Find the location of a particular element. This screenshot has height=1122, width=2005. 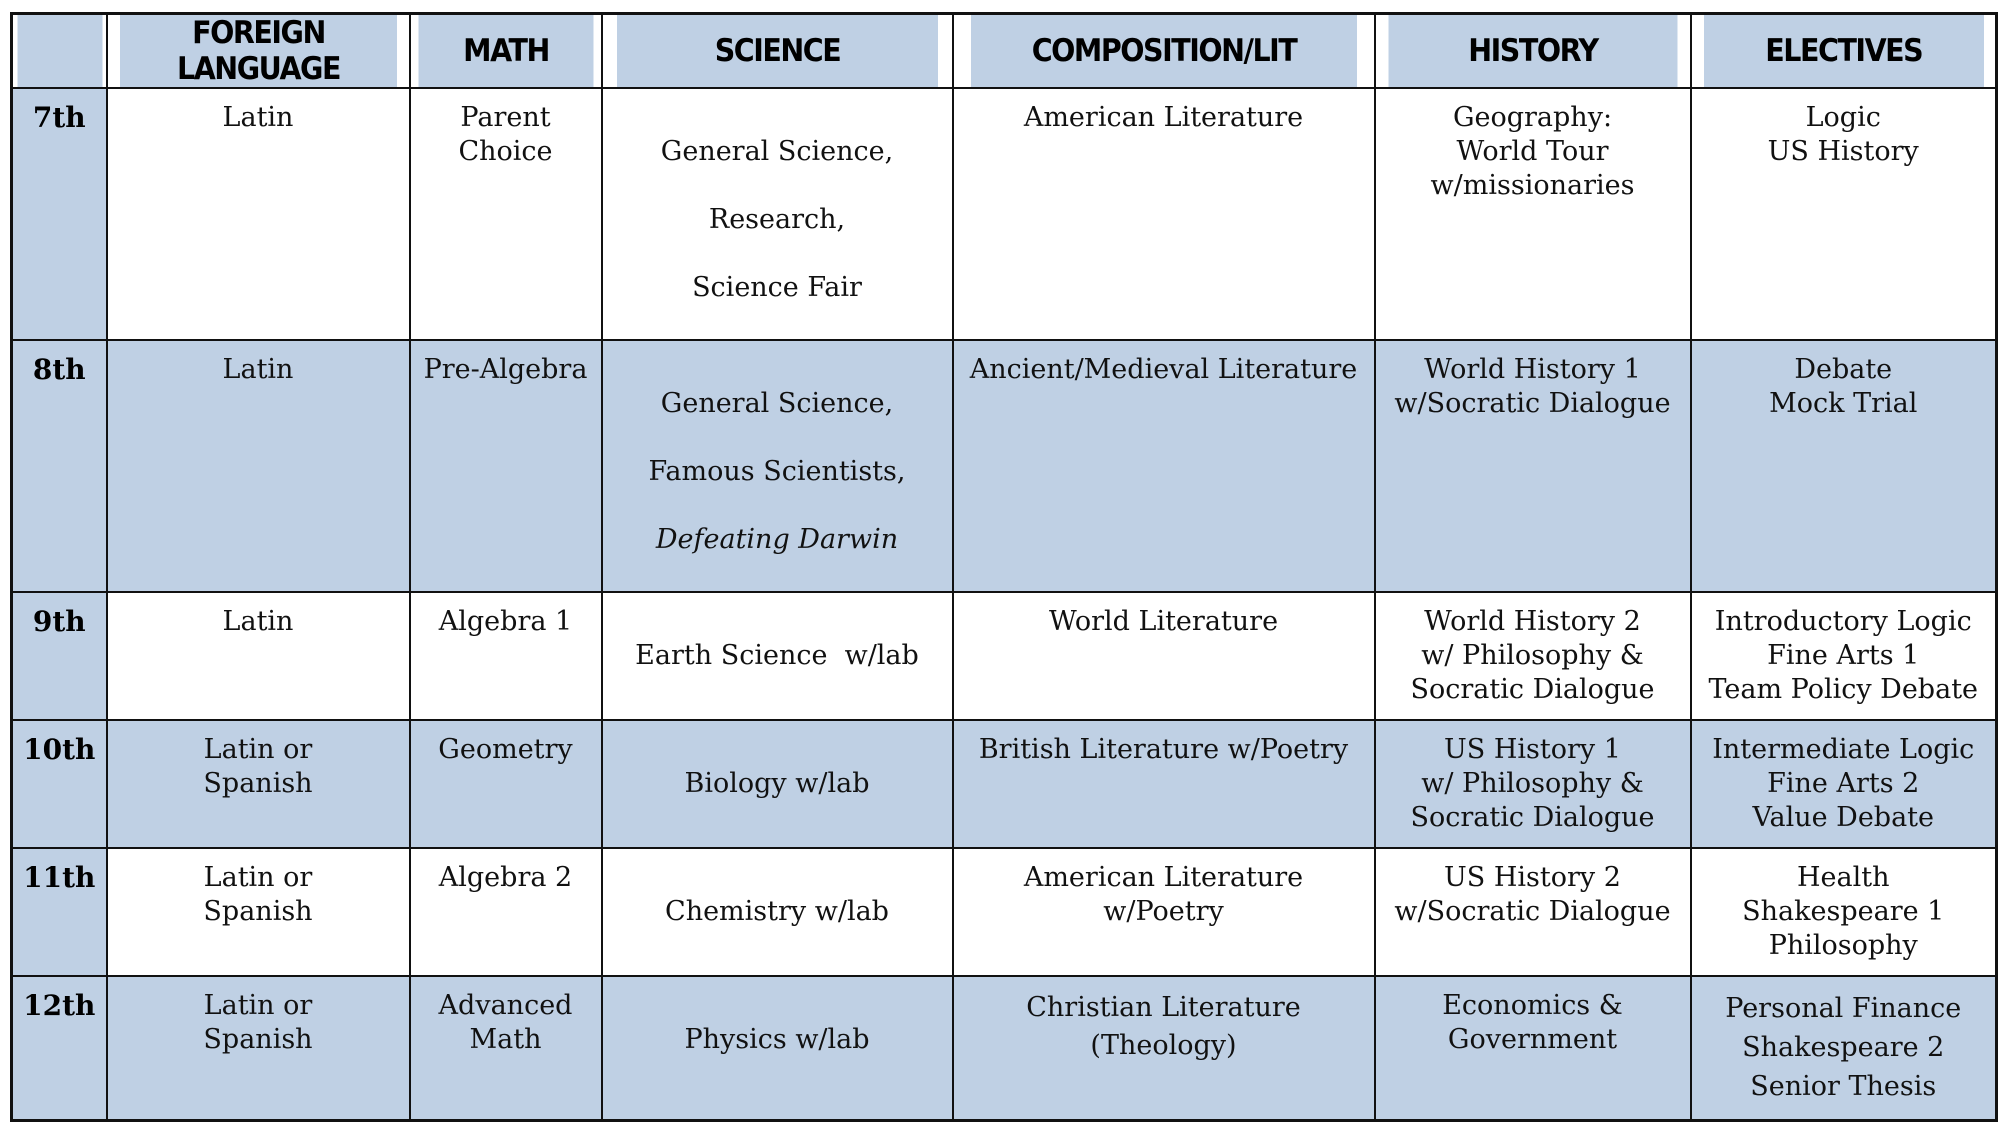

science-line: Science Fair is located at coordinates (777, 287).